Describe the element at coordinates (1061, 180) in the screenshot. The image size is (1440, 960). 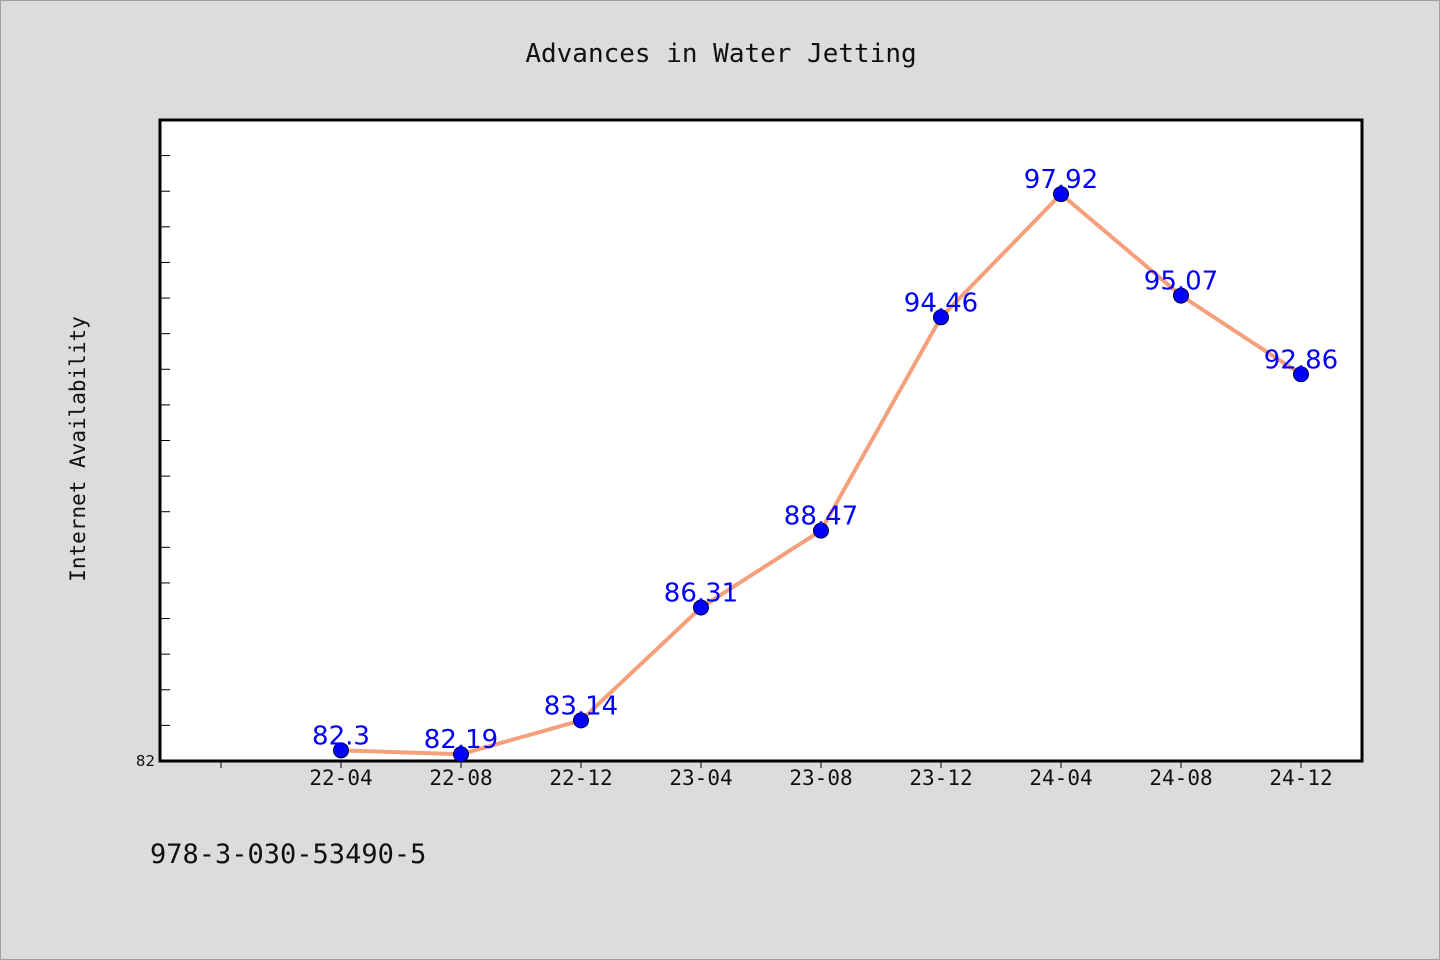
I see `data-label: 97.92` at that location.